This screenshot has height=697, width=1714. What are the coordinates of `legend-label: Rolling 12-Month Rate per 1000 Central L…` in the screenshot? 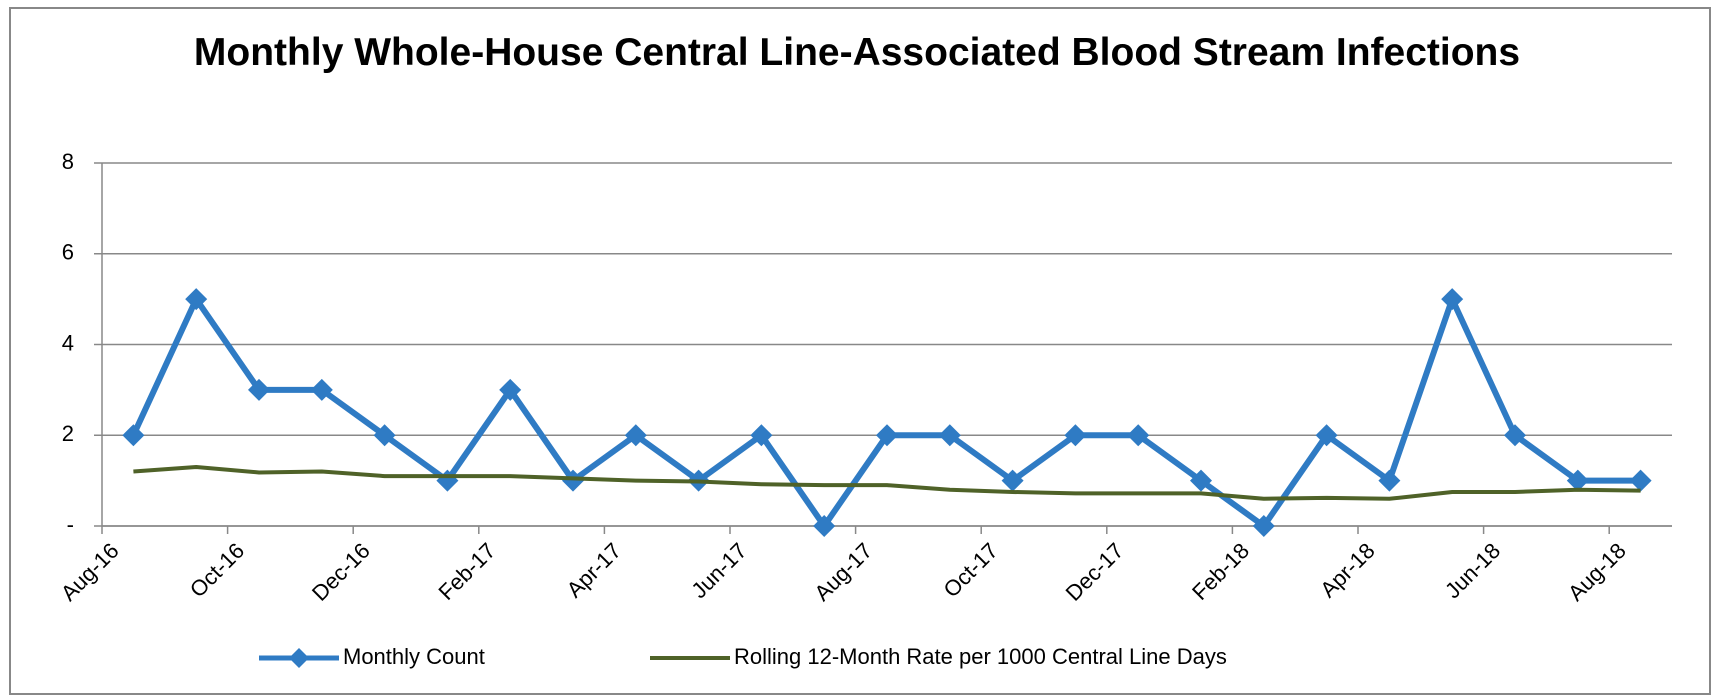 It's located at (980, 656).